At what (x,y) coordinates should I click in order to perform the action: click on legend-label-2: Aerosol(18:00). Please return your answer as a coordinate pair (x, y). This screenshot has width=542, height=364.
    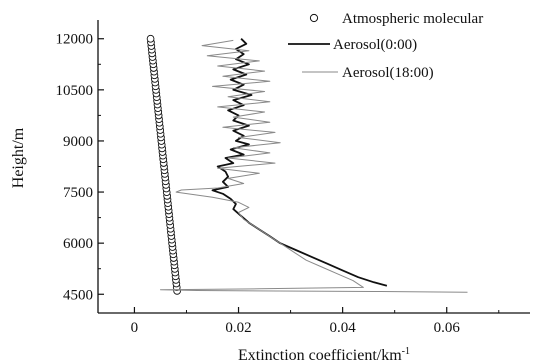
    Looking at the image, I should click on (388, 73).